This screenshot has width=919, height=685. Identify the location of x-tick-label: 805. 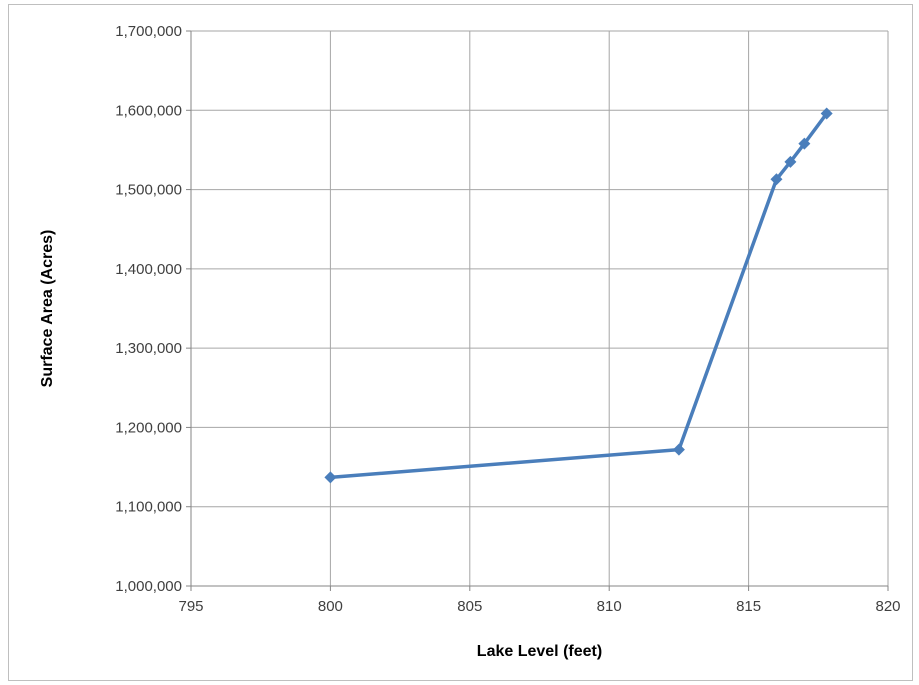
(469, 606).